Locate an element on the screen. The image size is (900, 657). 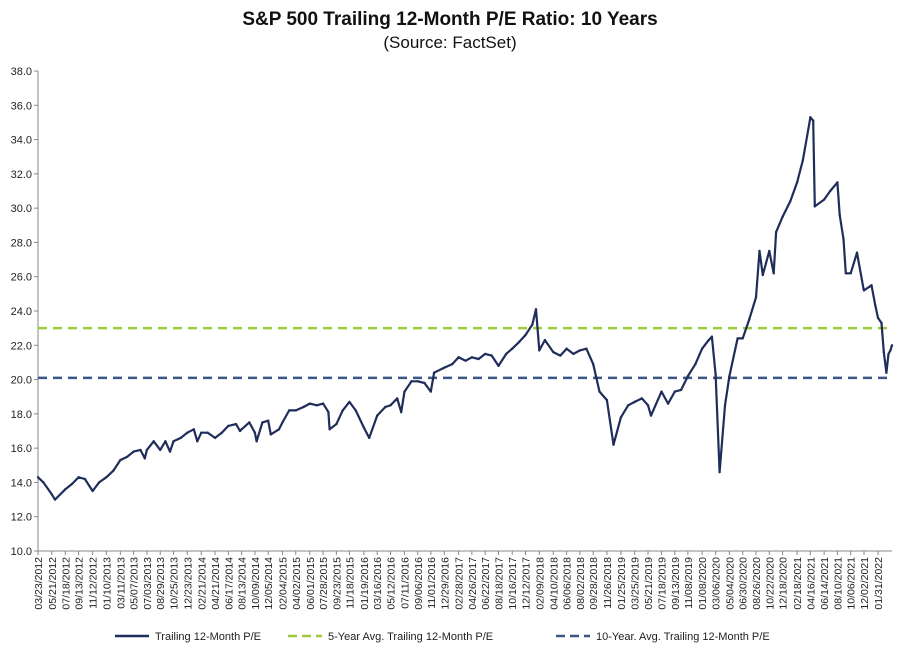
x-tick-label: 12/18/2020 is located at coordinates (784, 583).